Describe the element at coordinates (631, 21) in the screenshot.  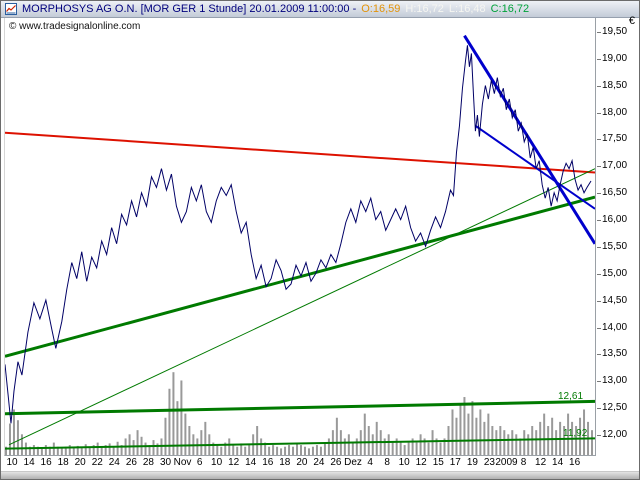
I see `currency-unit-label: €` at that location.